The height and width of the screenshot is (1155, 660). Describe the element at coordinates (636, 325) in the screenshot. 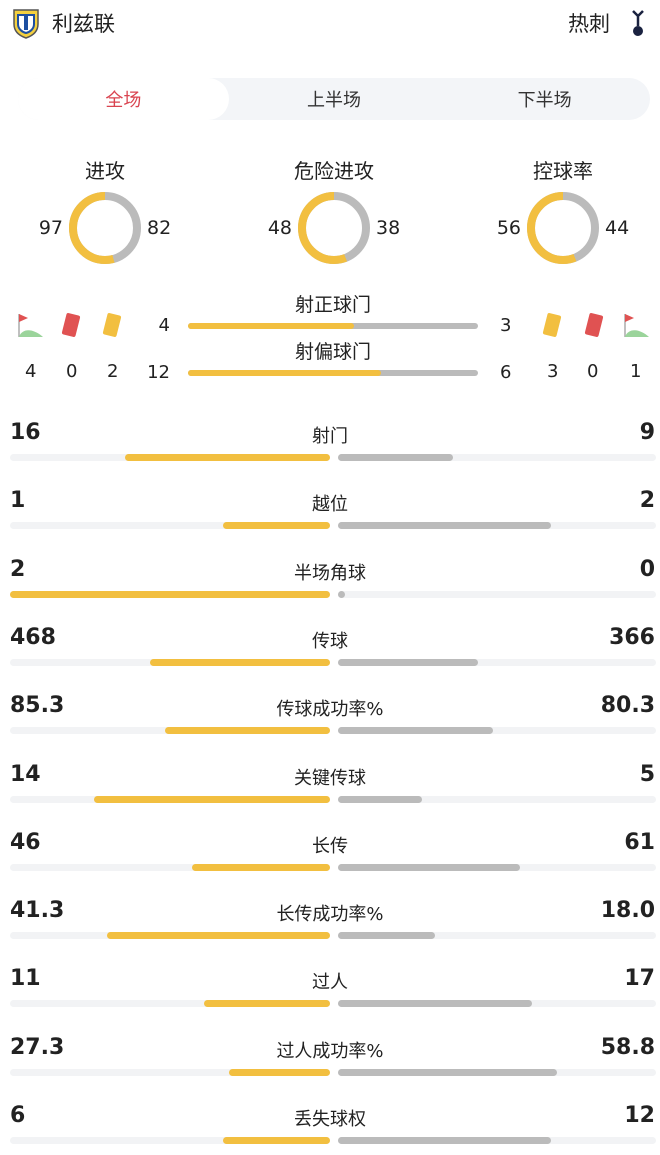

I see `away-corner-flag-icon` at that location.